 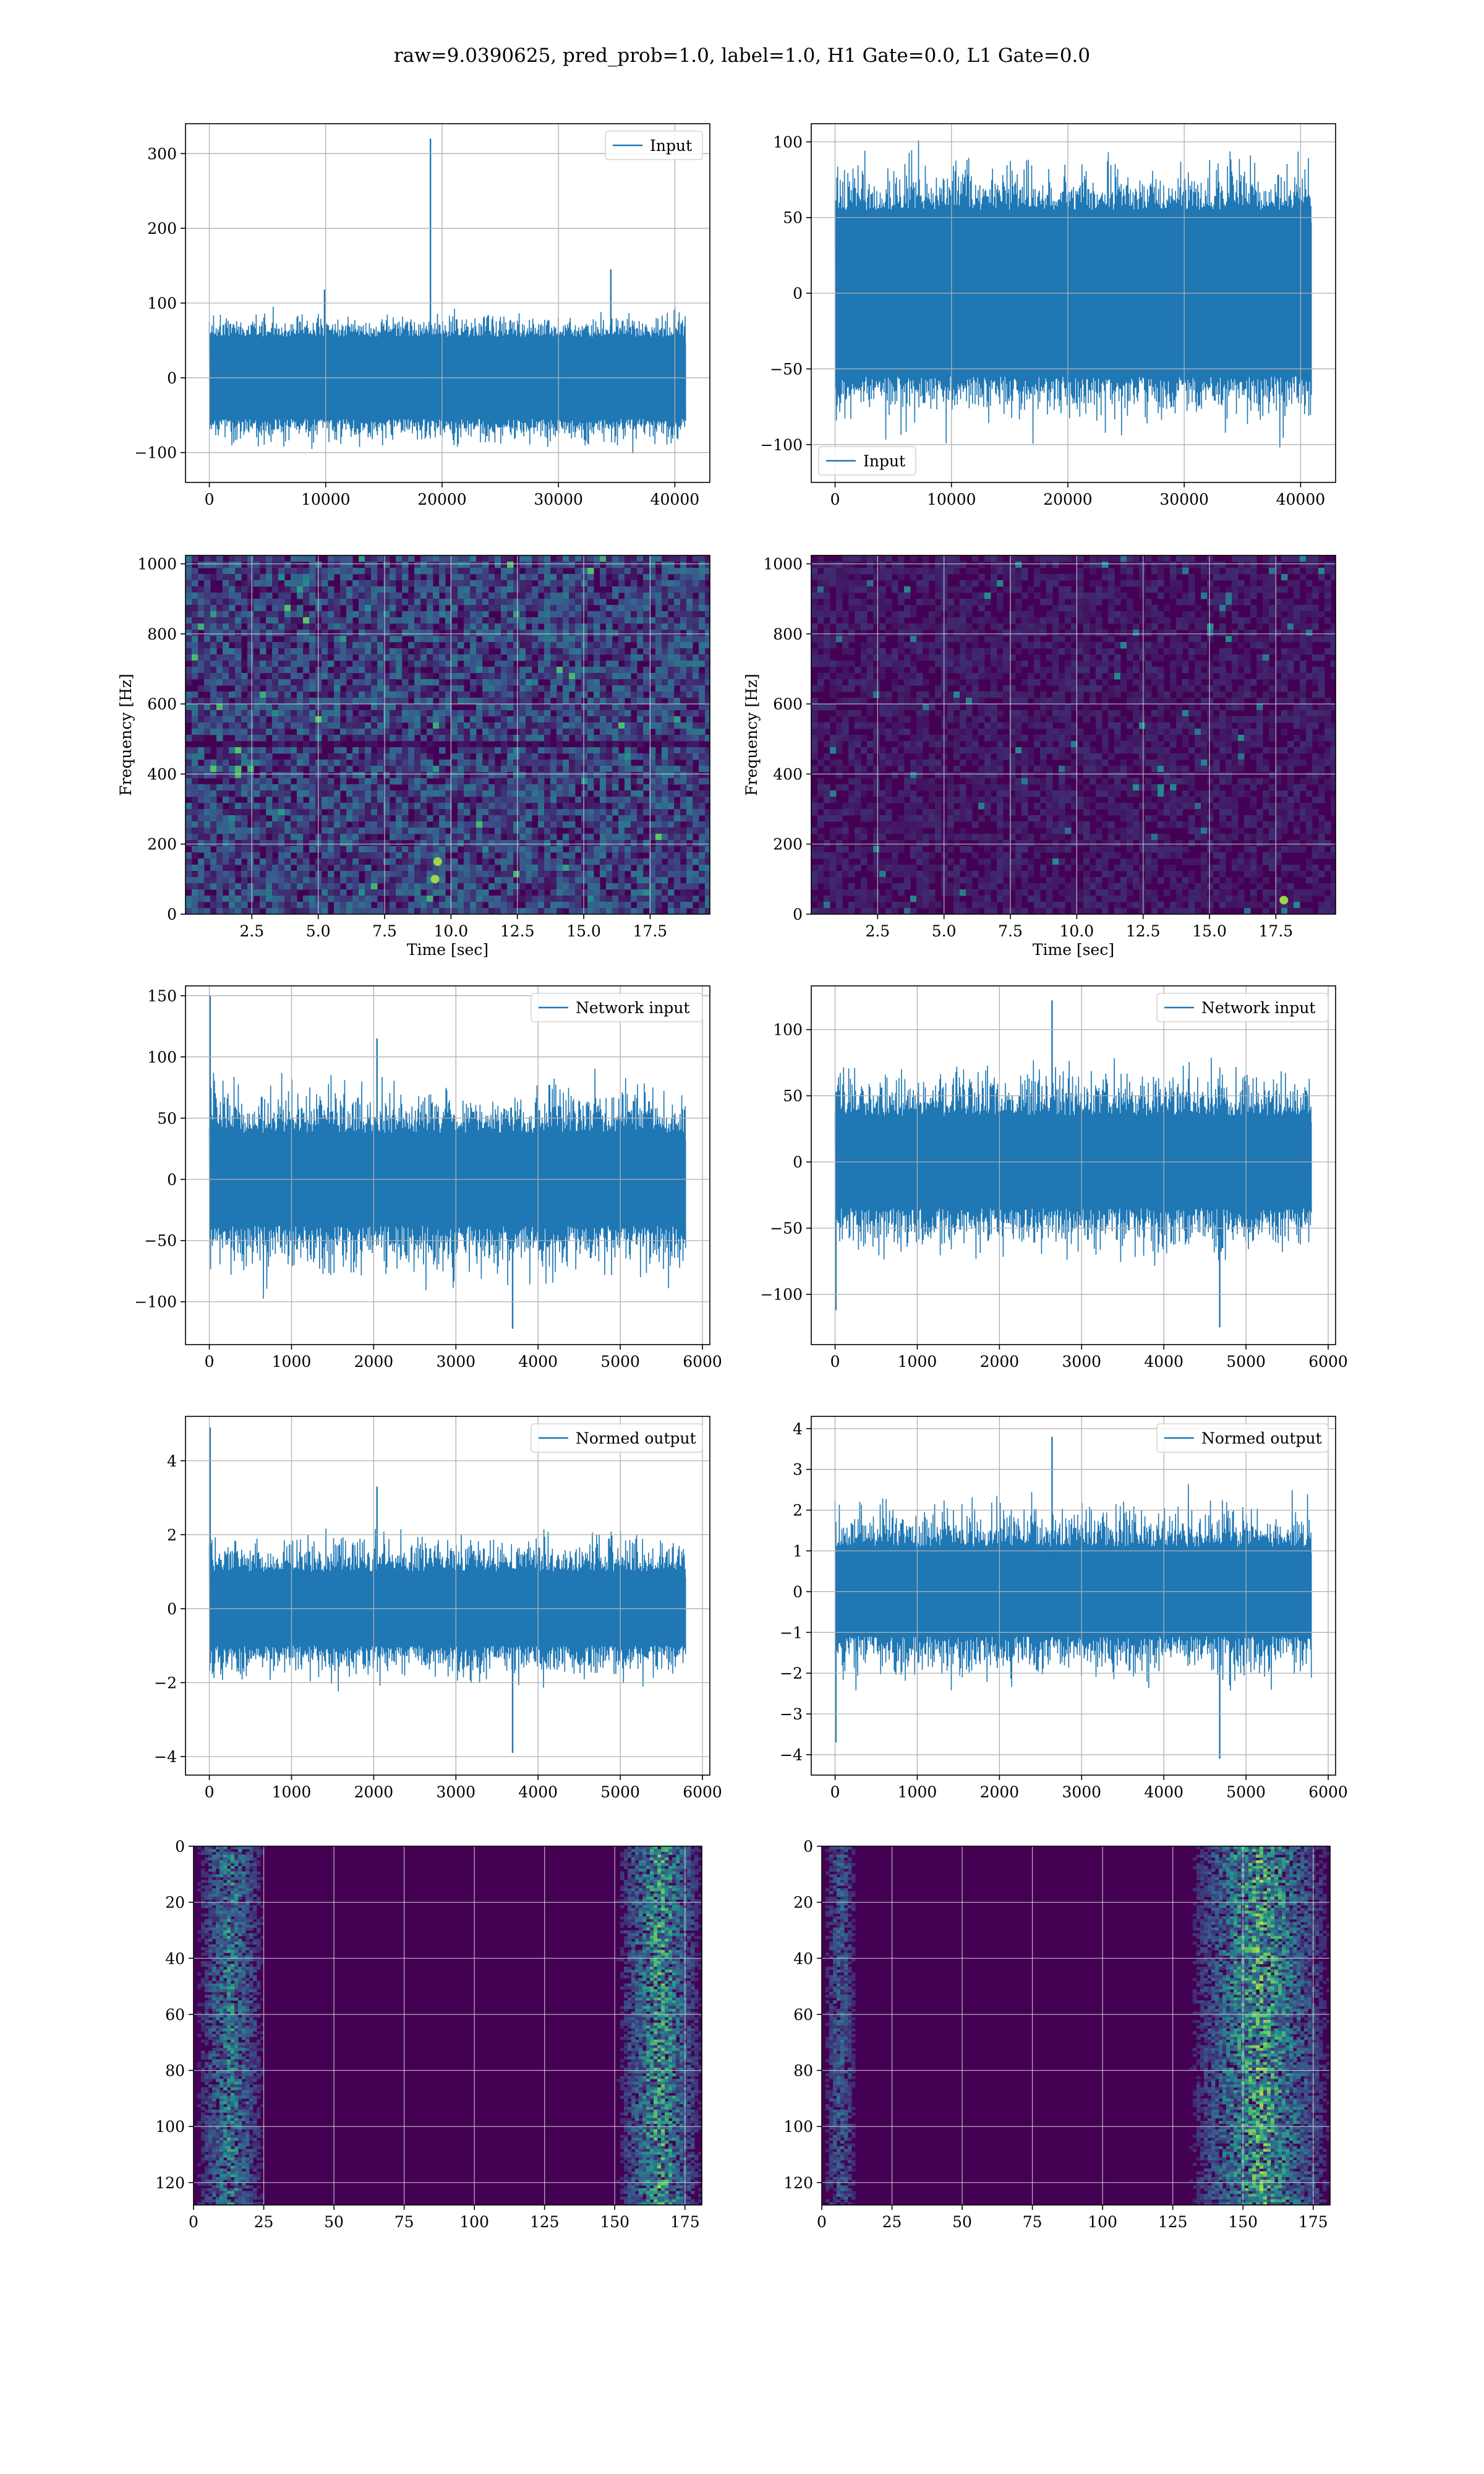 What do you see at coordinates (474, 2222) in the screenshot?
I see `feature-map-h1-xtick-label: 100` at bounding box center [474, 2222].